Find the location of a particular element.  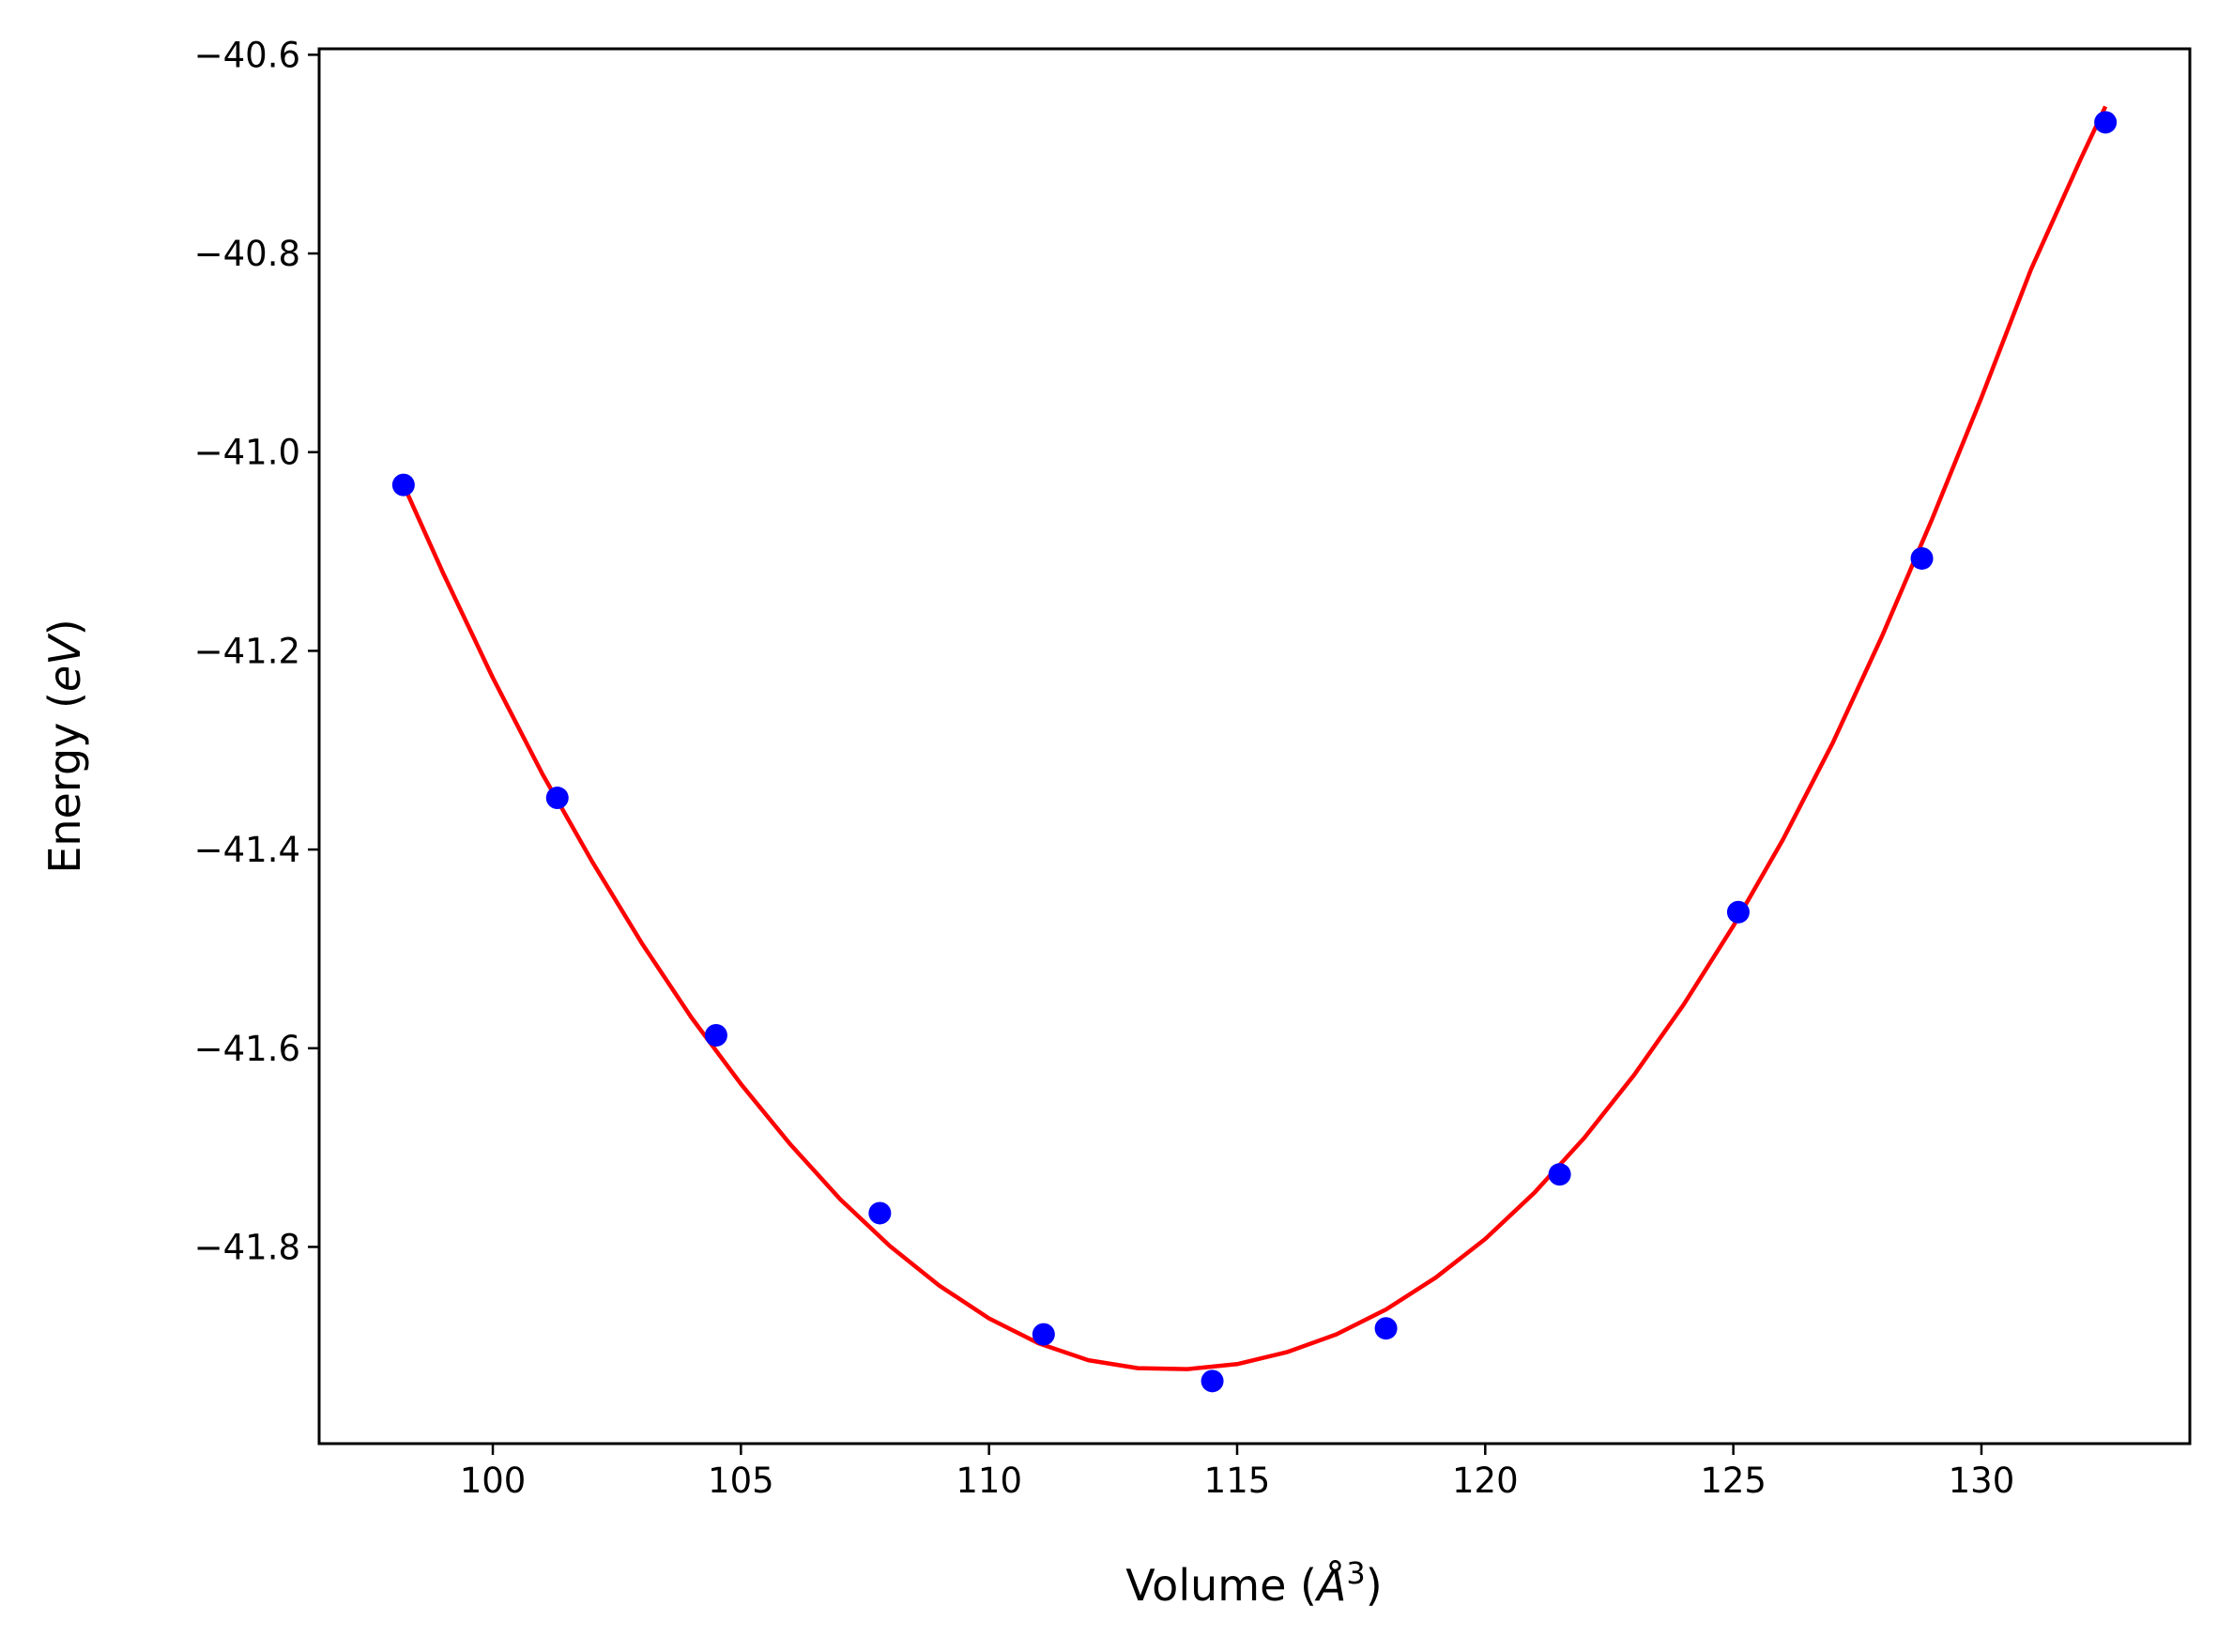

y-axis-label: Energy (eV) is located at coordinates (64, 746).